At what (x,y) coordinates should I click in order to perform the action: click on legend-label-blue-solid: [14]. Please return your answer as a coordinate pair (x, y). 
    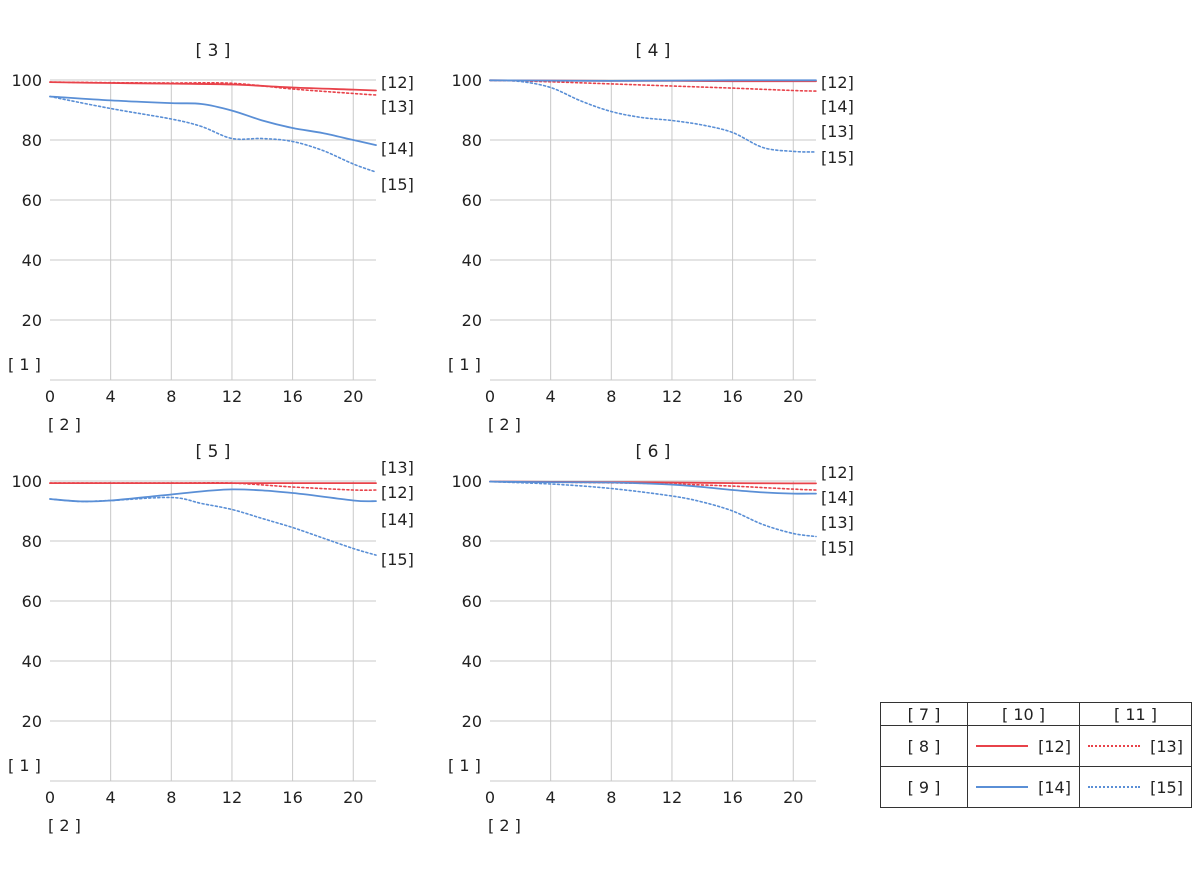
    Looking at the image, I should click on (1054, 787).